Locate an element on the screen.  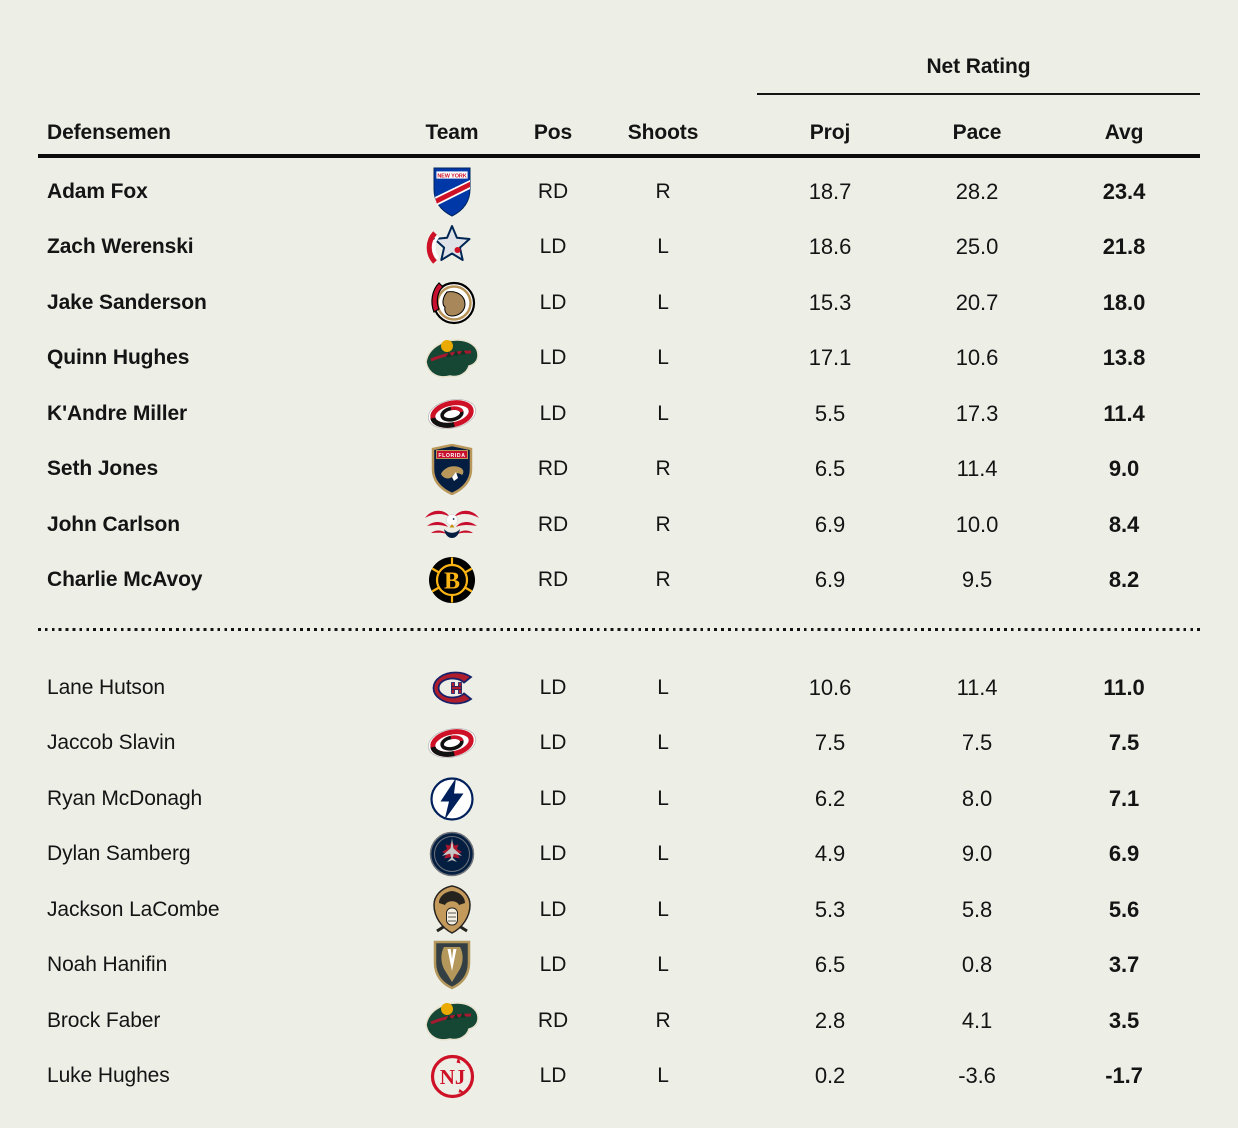
proj-value: 10.6 is located at coordinates (830, 687).